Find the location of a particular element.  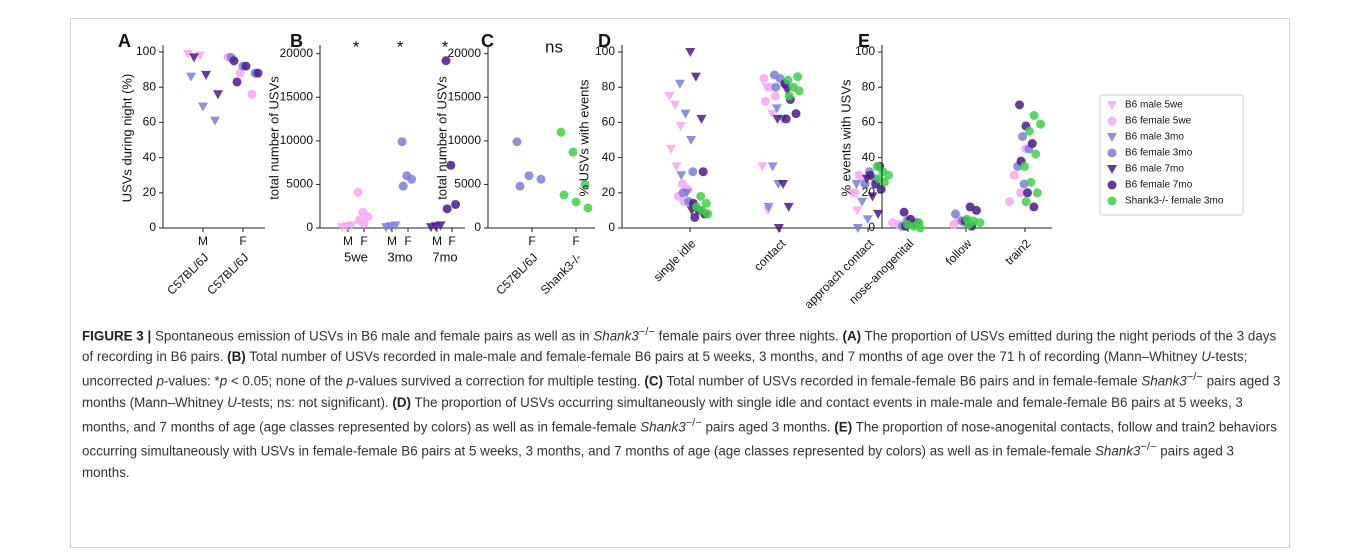

y-axis-label: total number of USVs is located at coordinates (441, 138).